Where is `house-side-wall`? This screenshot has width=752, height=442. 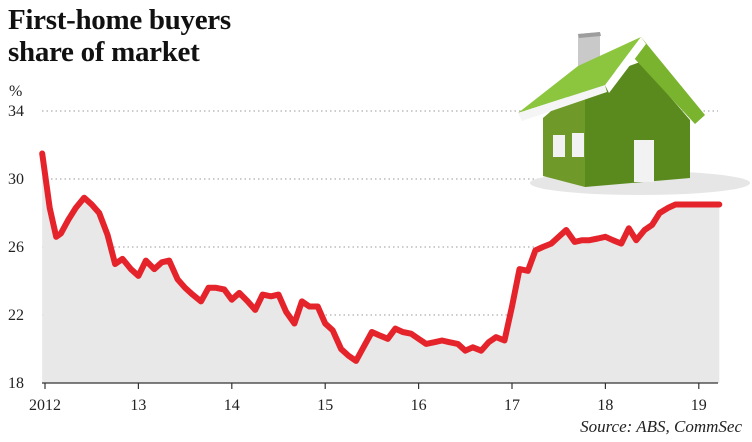
house-side-wall is located at coordinates (564, 134).